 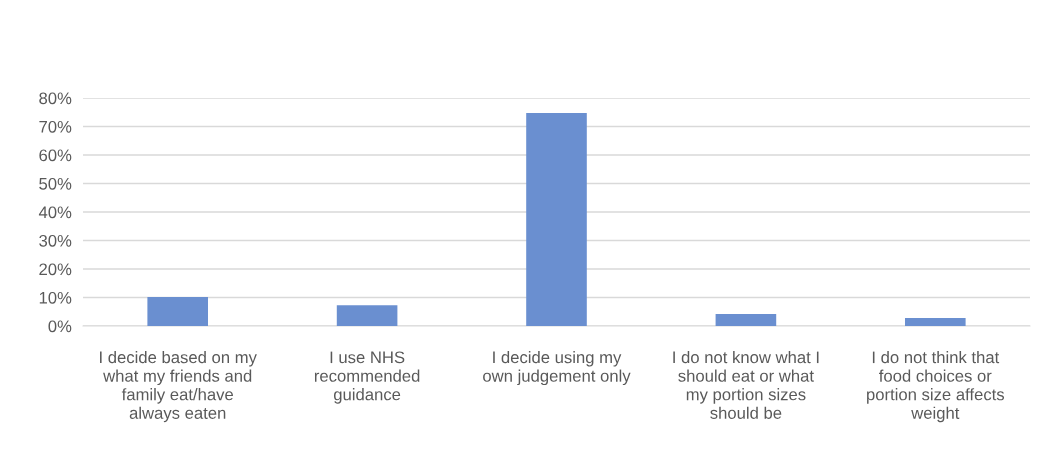 I want to click on y-tick-label: 50%, so click(x=55, y=183).